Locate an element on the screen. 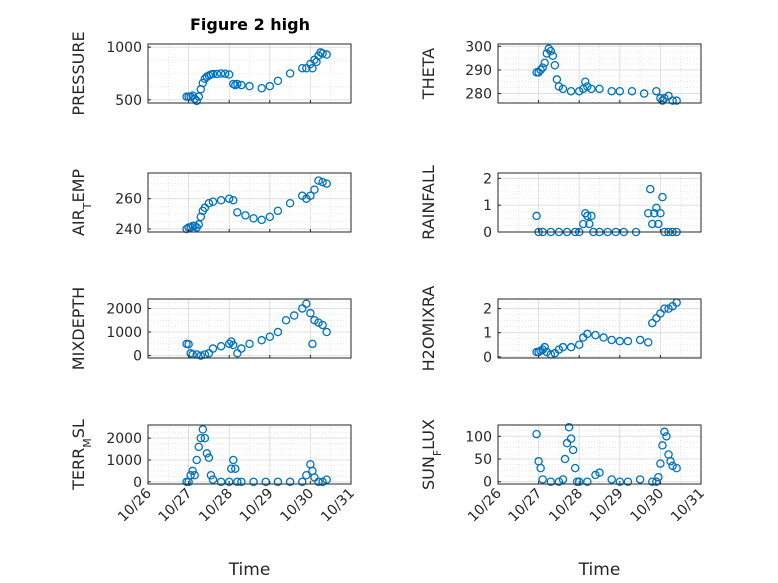  y-tick-label: 1 is located at coordinates (487, 206).